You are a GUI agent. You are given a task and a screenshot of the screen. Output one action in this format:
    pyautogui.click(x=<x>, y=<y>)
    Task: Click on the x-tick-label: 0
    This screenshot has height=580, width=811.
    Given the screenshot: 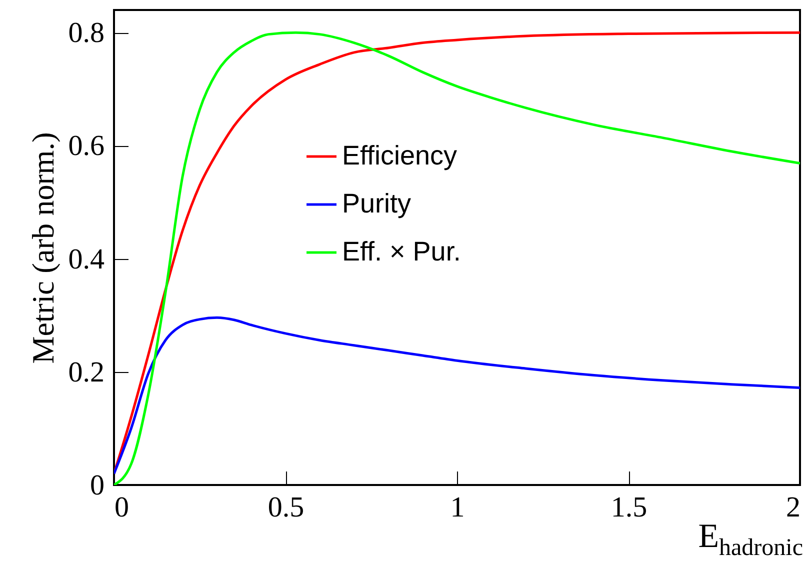 What is the action you would take?
    pyautogui.click(x=121, y=508)
    